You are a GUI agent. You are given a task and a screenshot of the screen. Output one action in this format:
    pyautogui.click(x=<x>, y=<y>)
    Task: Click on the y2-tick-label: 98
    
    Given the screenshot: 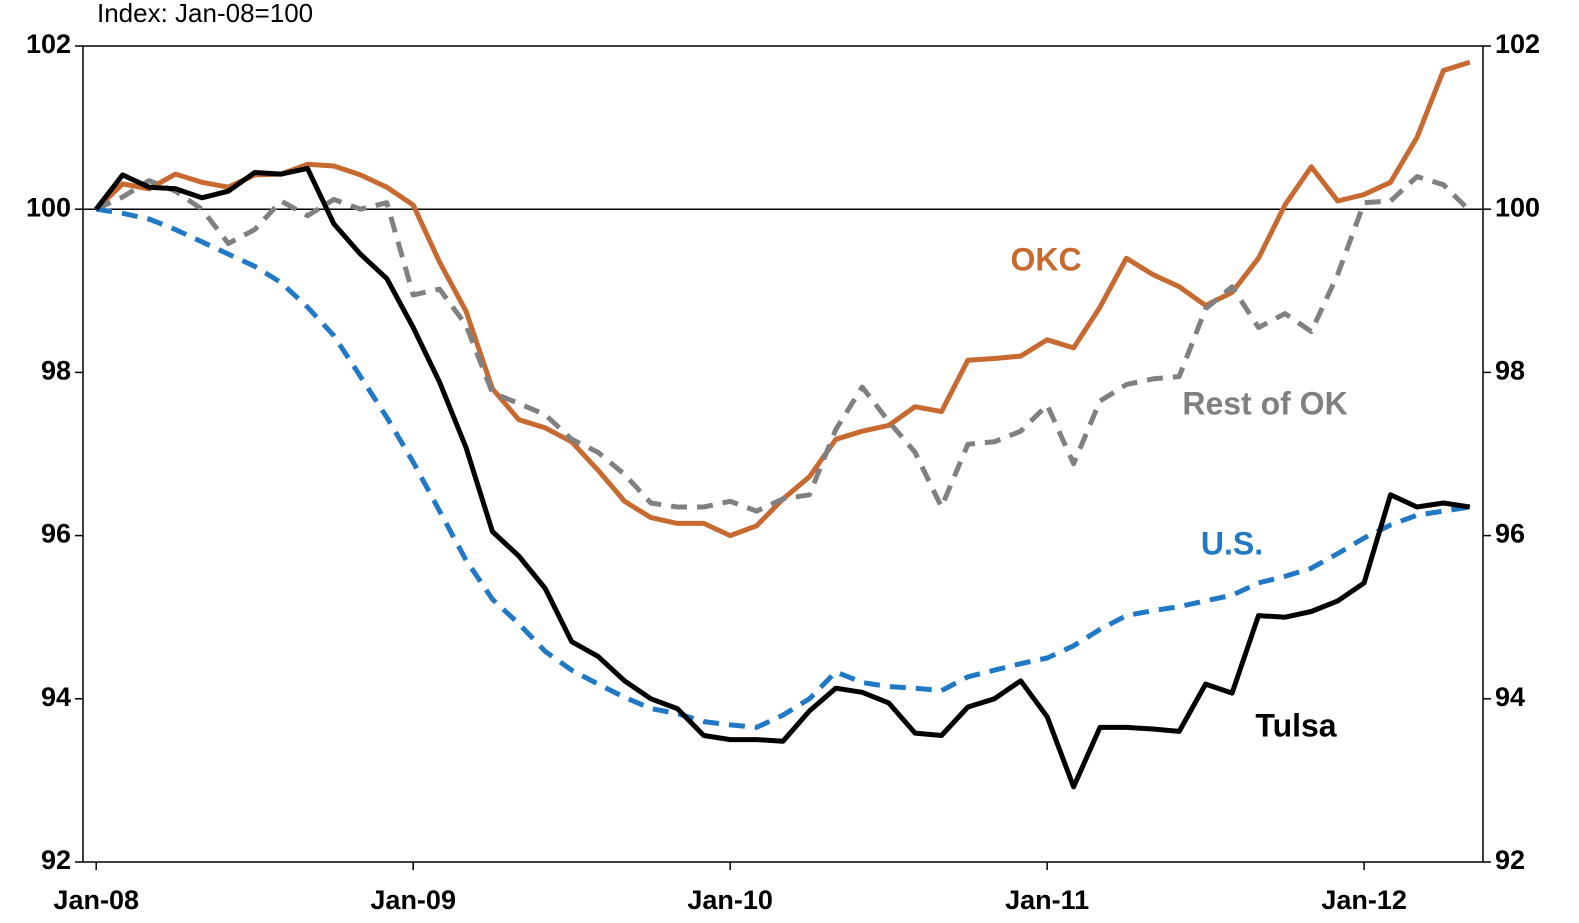 What is the action you would take?
    pyautogui.click(x=1510, y=371)
    